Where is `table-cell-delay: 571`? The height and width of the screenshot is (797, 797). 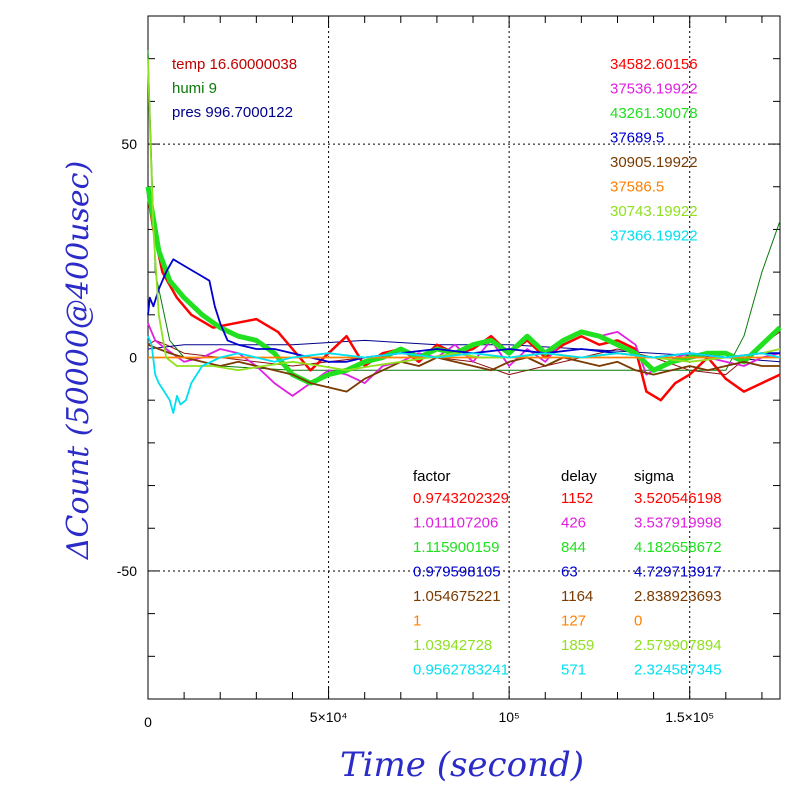
table-cell-delay: 571 is located at coordinates (573, 670).